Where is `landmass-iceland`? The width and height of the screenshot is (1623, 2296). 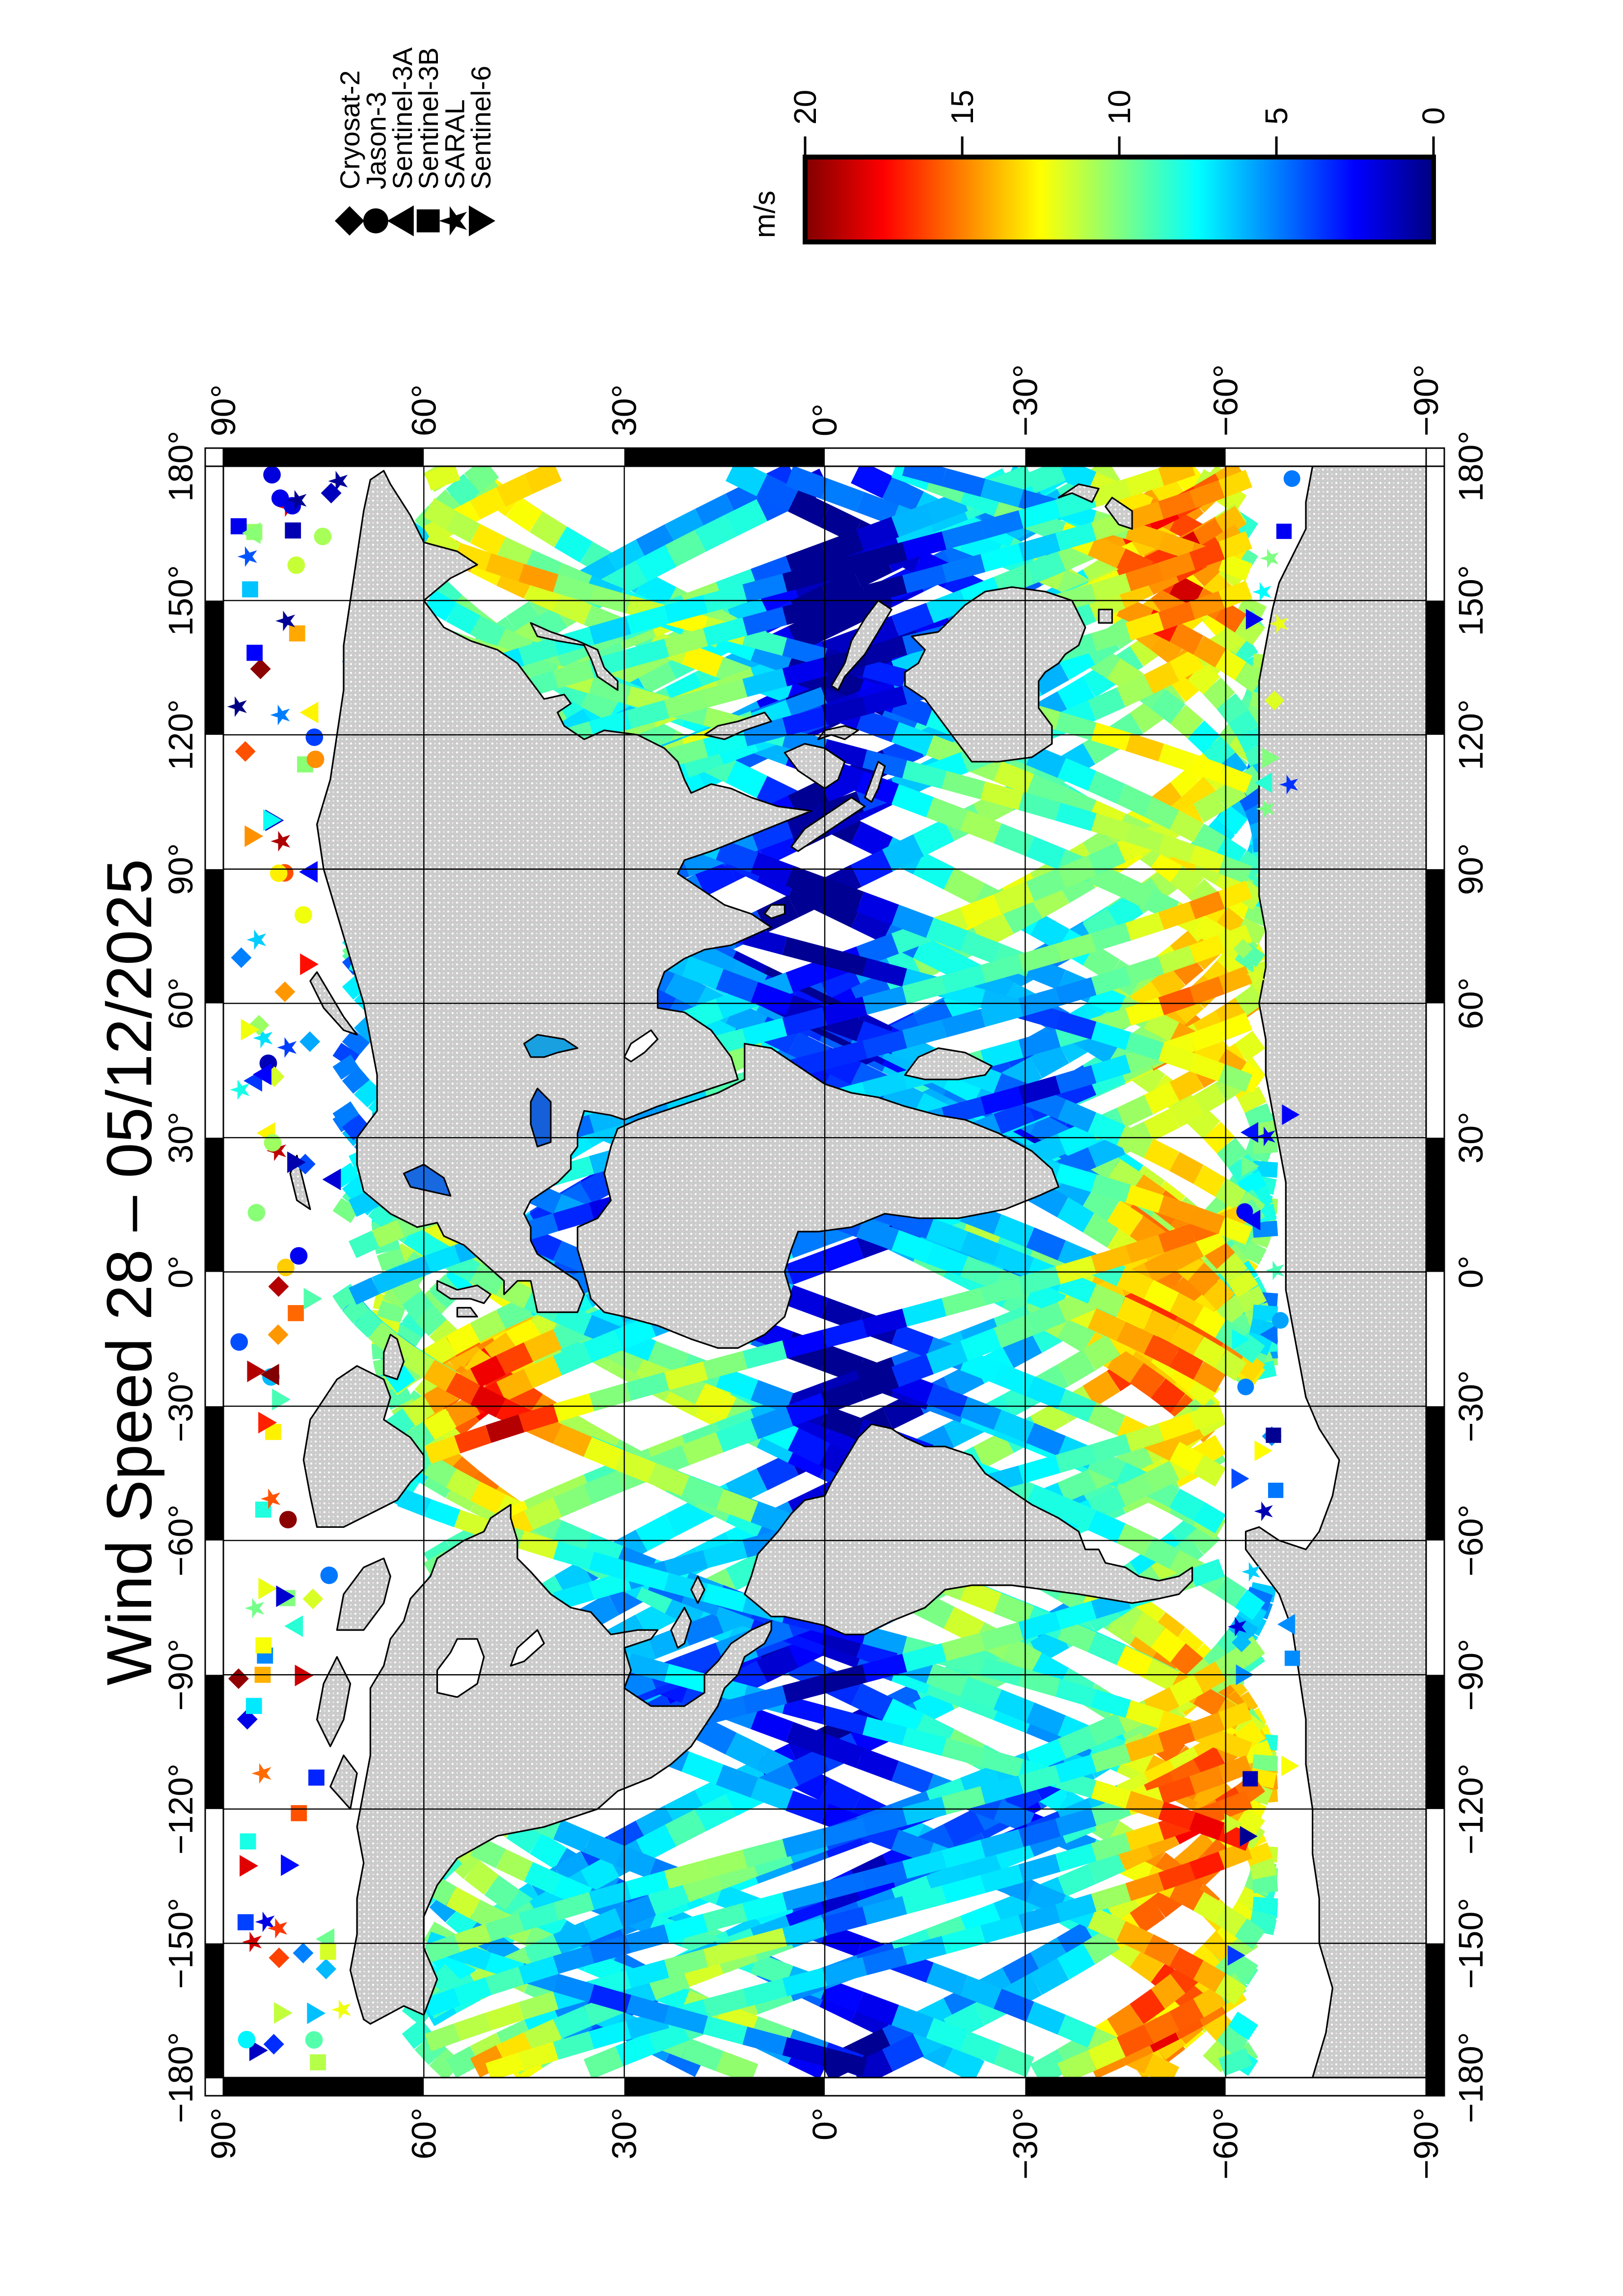
landmass-iceland is located at coordinates (394, 1357).